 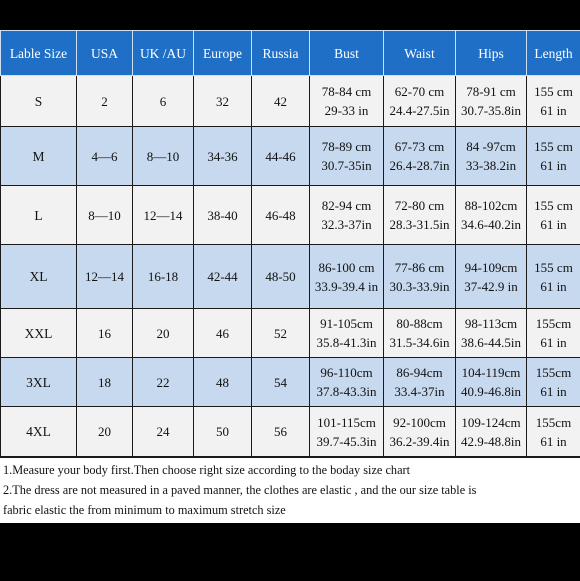 What do you see at coordinates (491, 267) in the screenshot?
I see `hips-cm: 94-109cm` at bounding box center [491, 267].